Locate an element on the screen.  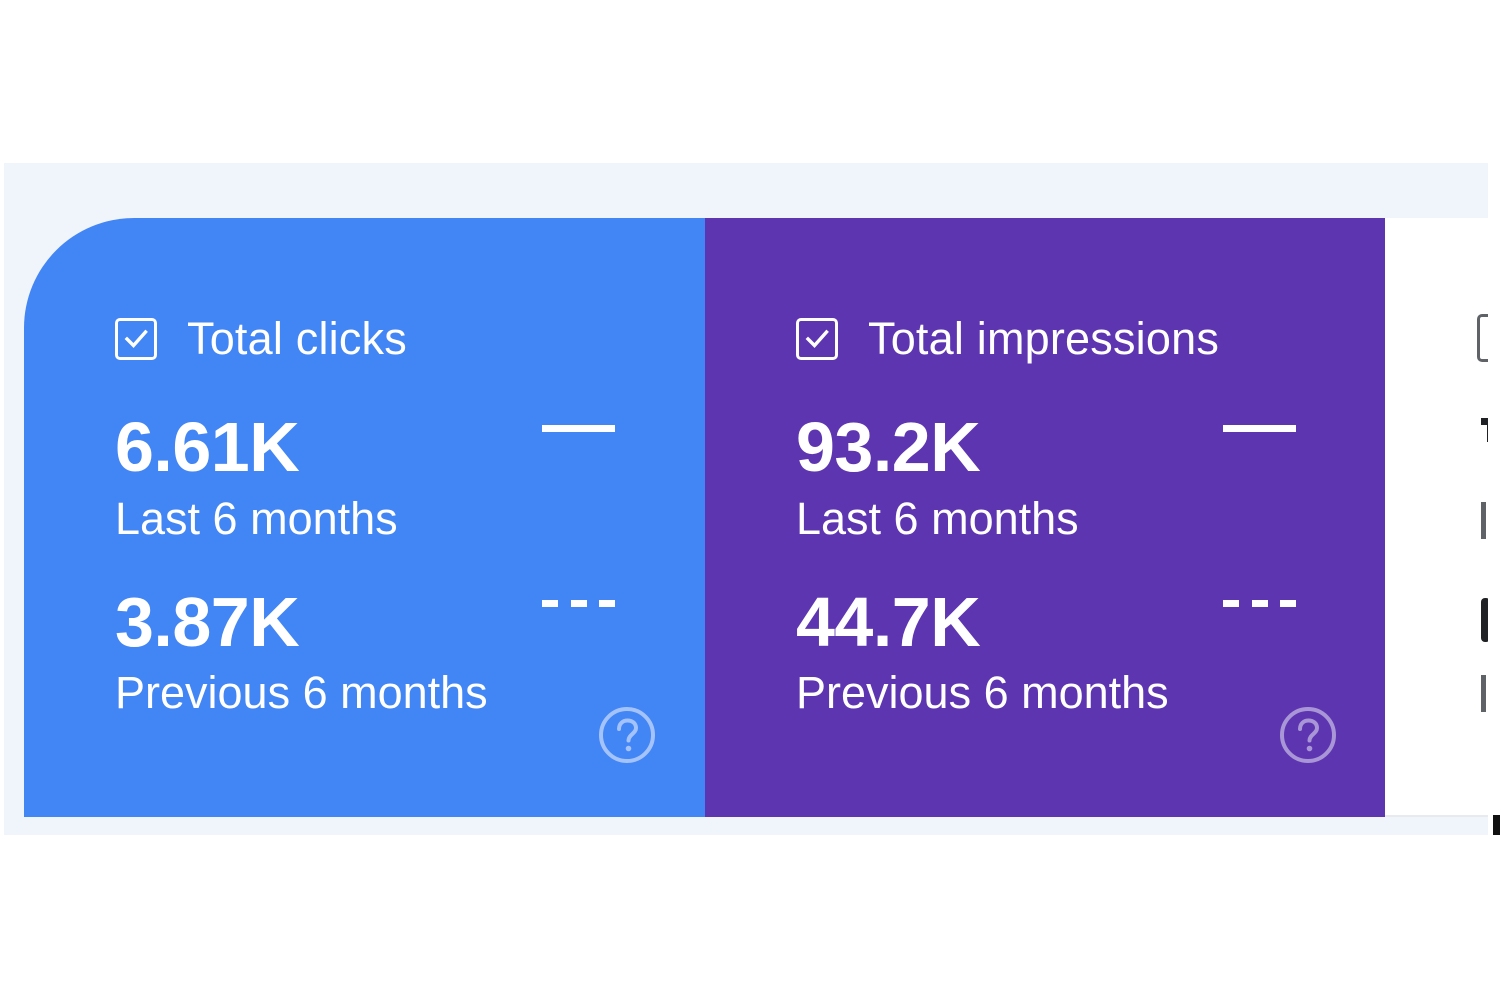
current-value: 6.61K is located at coordinates (207, 447).